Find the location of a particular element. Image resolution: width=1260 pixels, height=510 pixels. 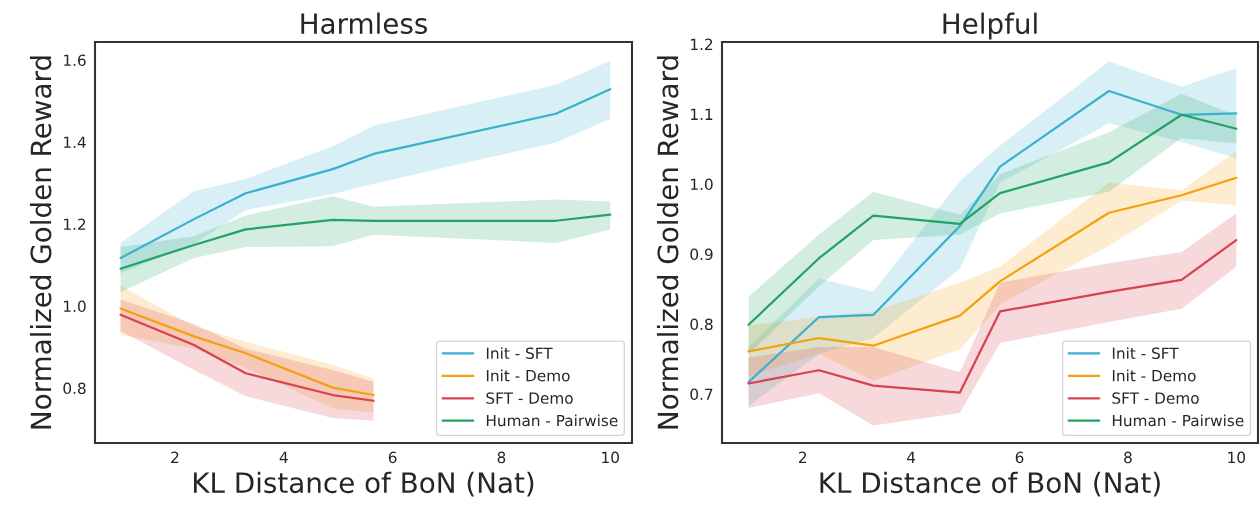

y-tick-label: 1.6 is located at coordinates (75, 60).